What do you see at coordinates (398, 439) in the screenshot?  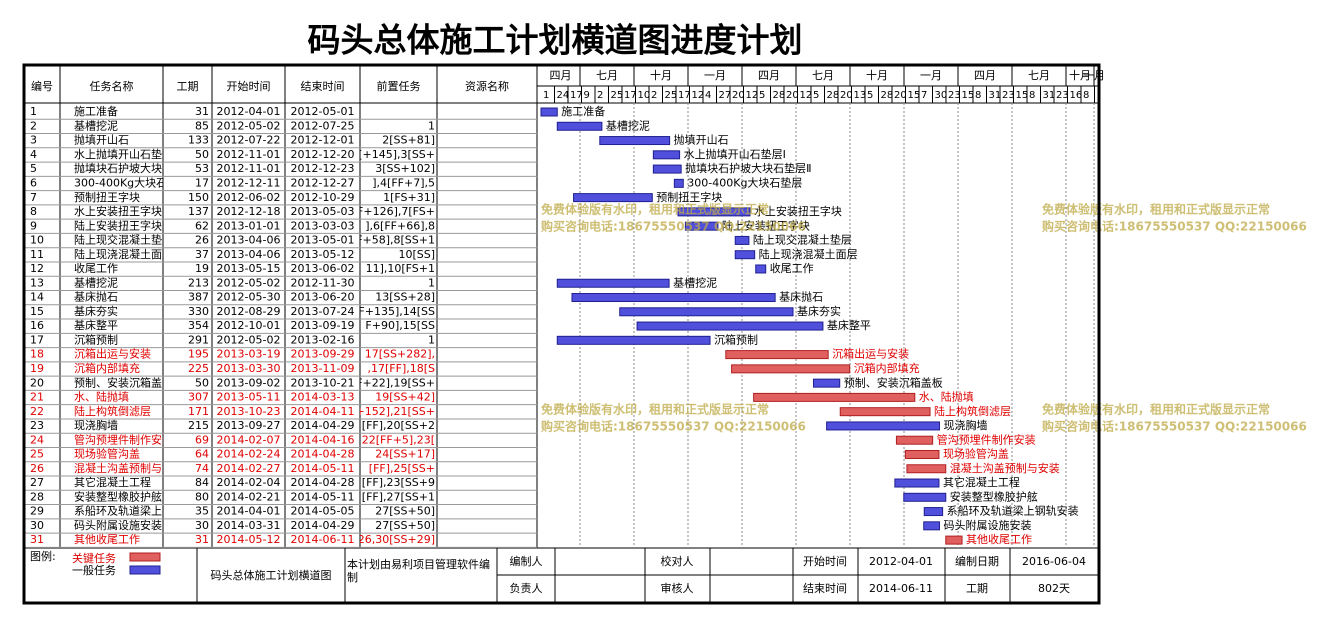 I see `cell-predecessor: 22[FF+5],23[` at bounding box center [398, 439].